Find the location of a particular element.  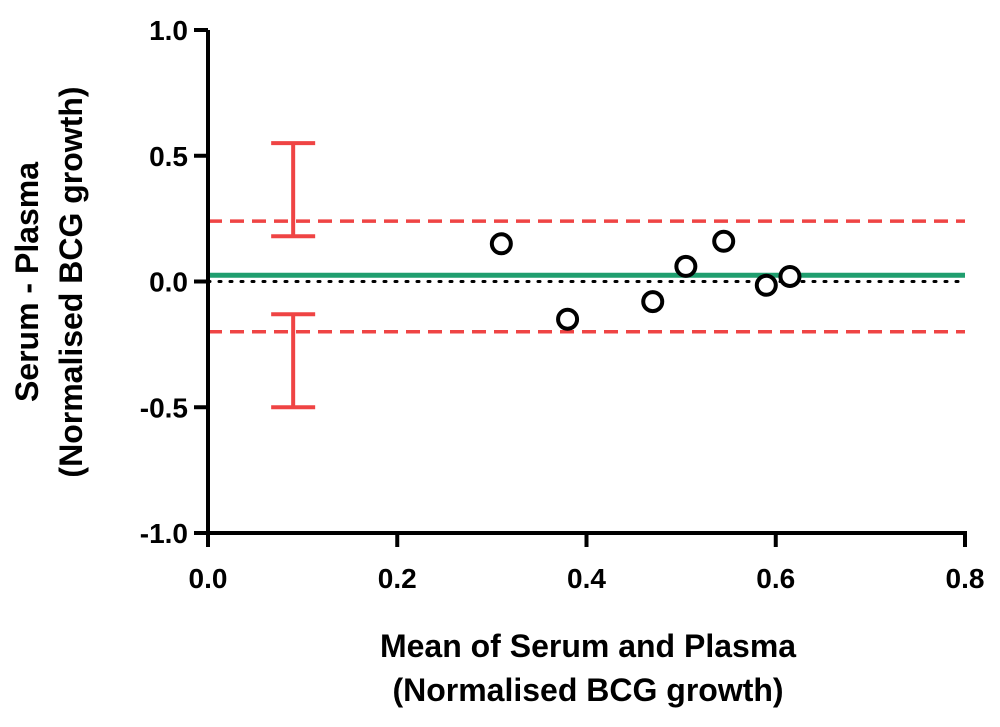

confidence-interval-bars is located at coordinates (293, 275).